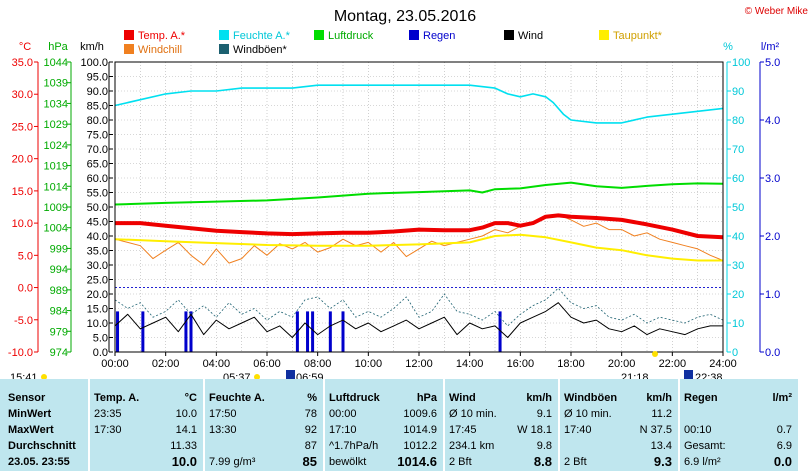 Image resolution: width=810 pixels, height=471 pixels. Describe the element at coordinates (97, 136) in the screenshot. I see `kmh-tick-label: 75.0` at that location.